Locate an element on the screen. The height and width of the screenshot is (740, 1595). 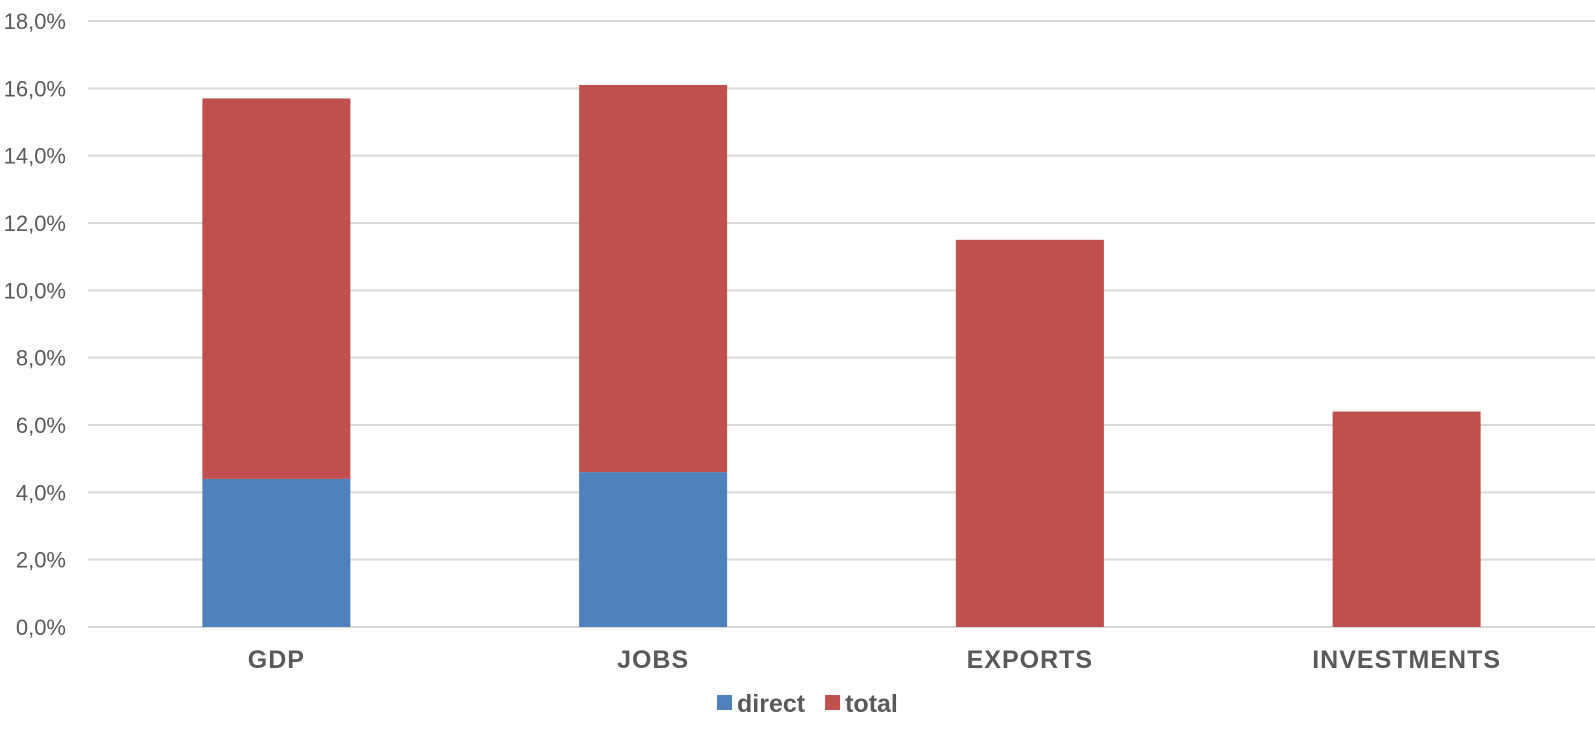
y-tick-label: 4,0% is located at coordinates (41, 492).